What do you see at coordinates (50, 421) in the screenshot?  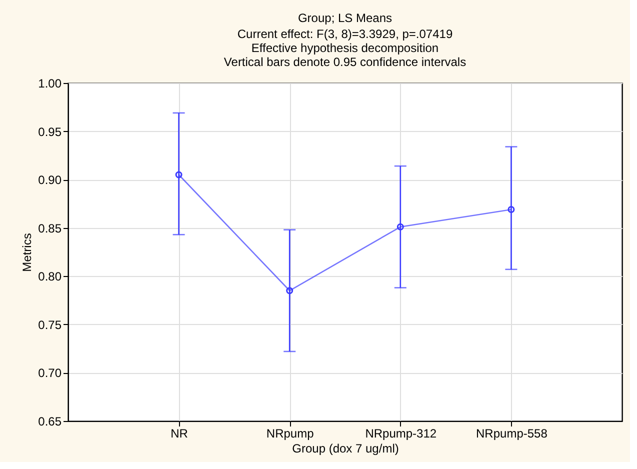 I see `y-tick-label: 0.65` at bounding box center [50, 421].